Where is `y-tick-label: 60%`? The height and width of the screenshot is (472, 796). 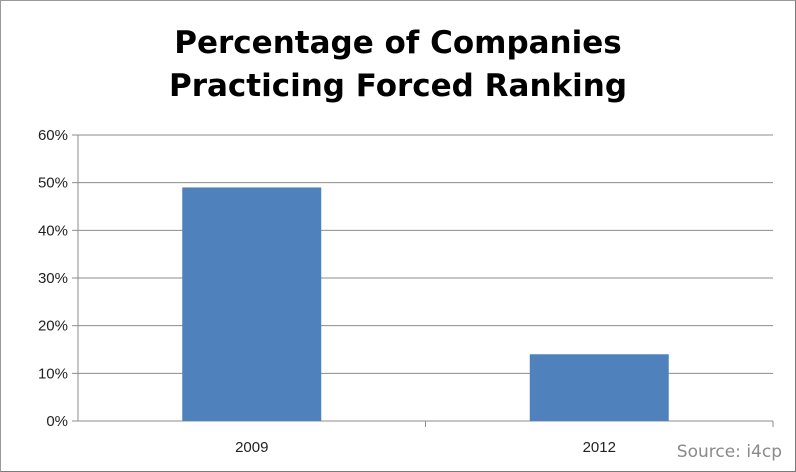
y-tick-label: 60% is located at coordinates (53, 135).